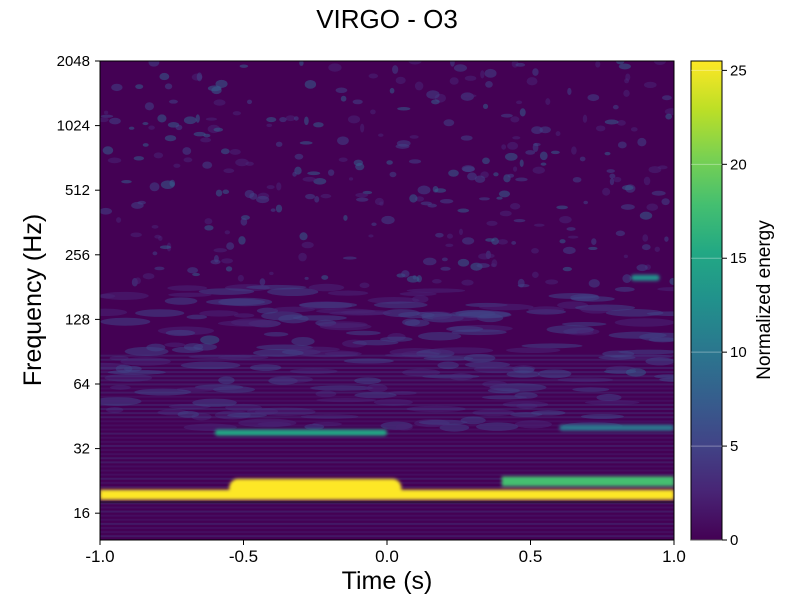 The height and width of the screenshot is (600, 800). Describe the element at coordinates (738, 258) in the screenshot. I see `colorbar-tick-label: 15` at that location.